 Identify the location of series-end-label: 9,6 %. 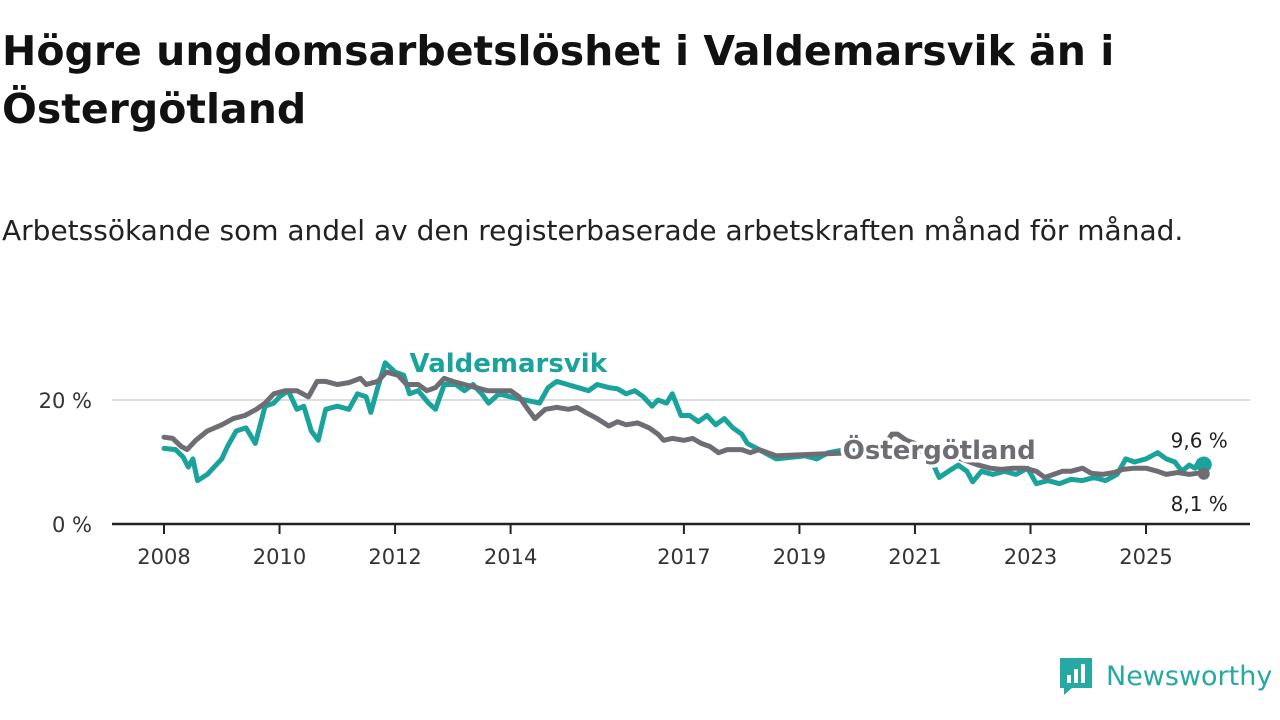
(1199, 440).